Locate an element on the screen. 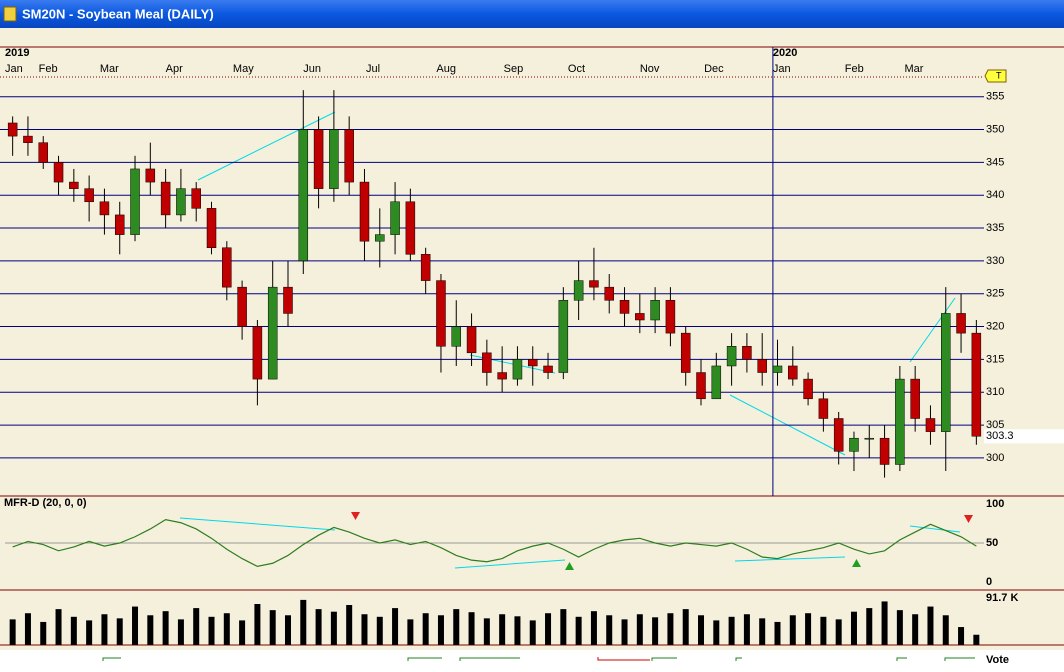 The width and height of the screenshot is (1064, 672). month-label: Nov is located at coordinates (650, 69).